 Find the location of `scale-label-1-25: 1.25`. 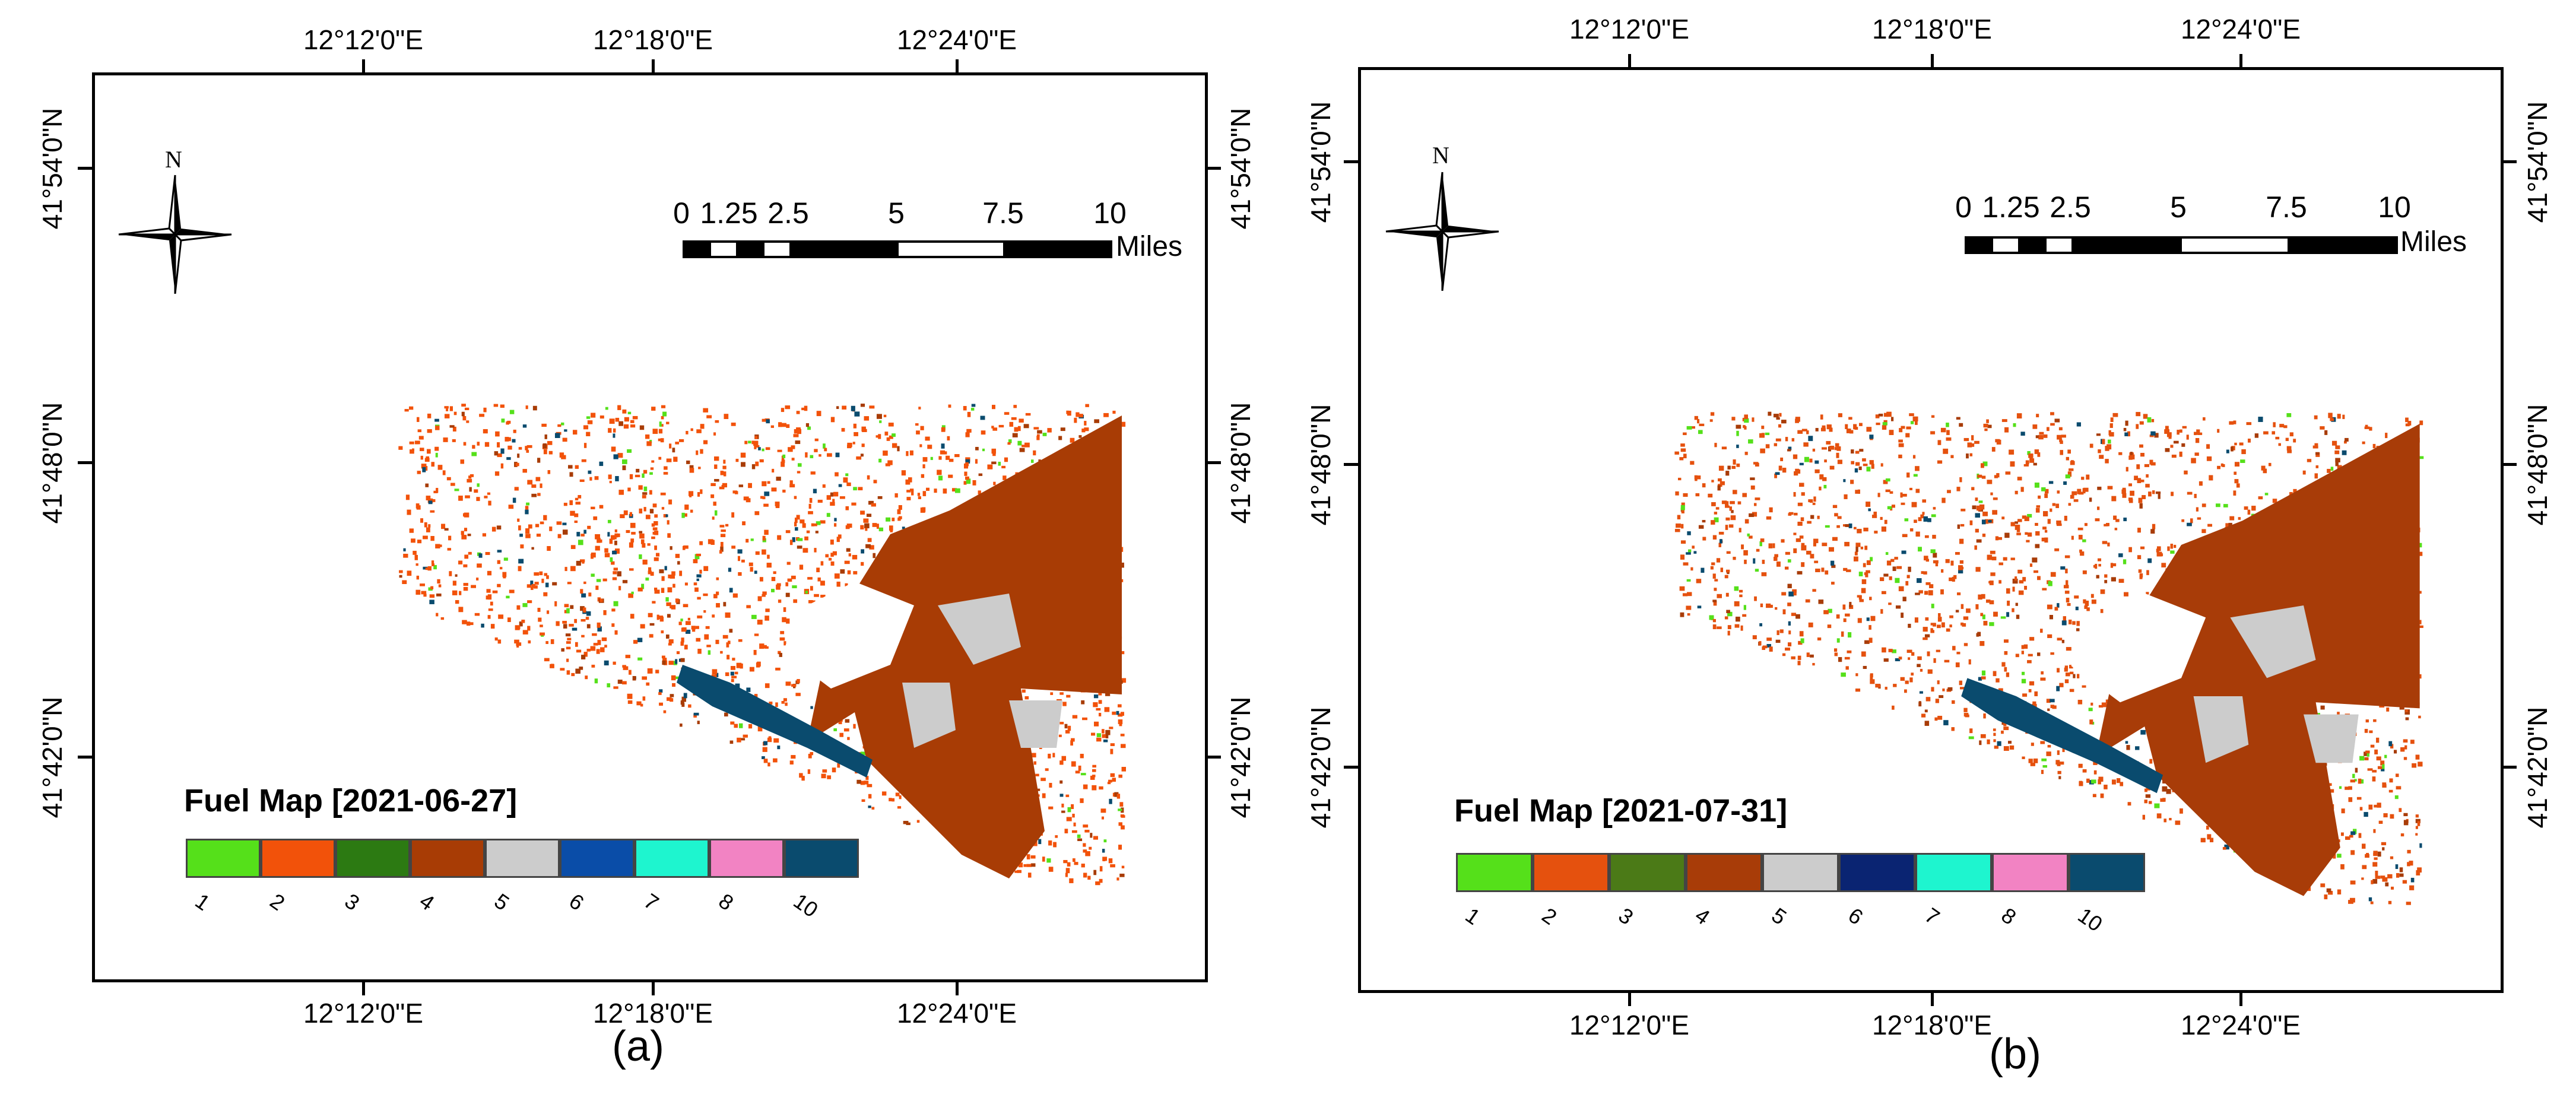

scale-label-1-25: 1.25 is located at coordinates (729, 213).